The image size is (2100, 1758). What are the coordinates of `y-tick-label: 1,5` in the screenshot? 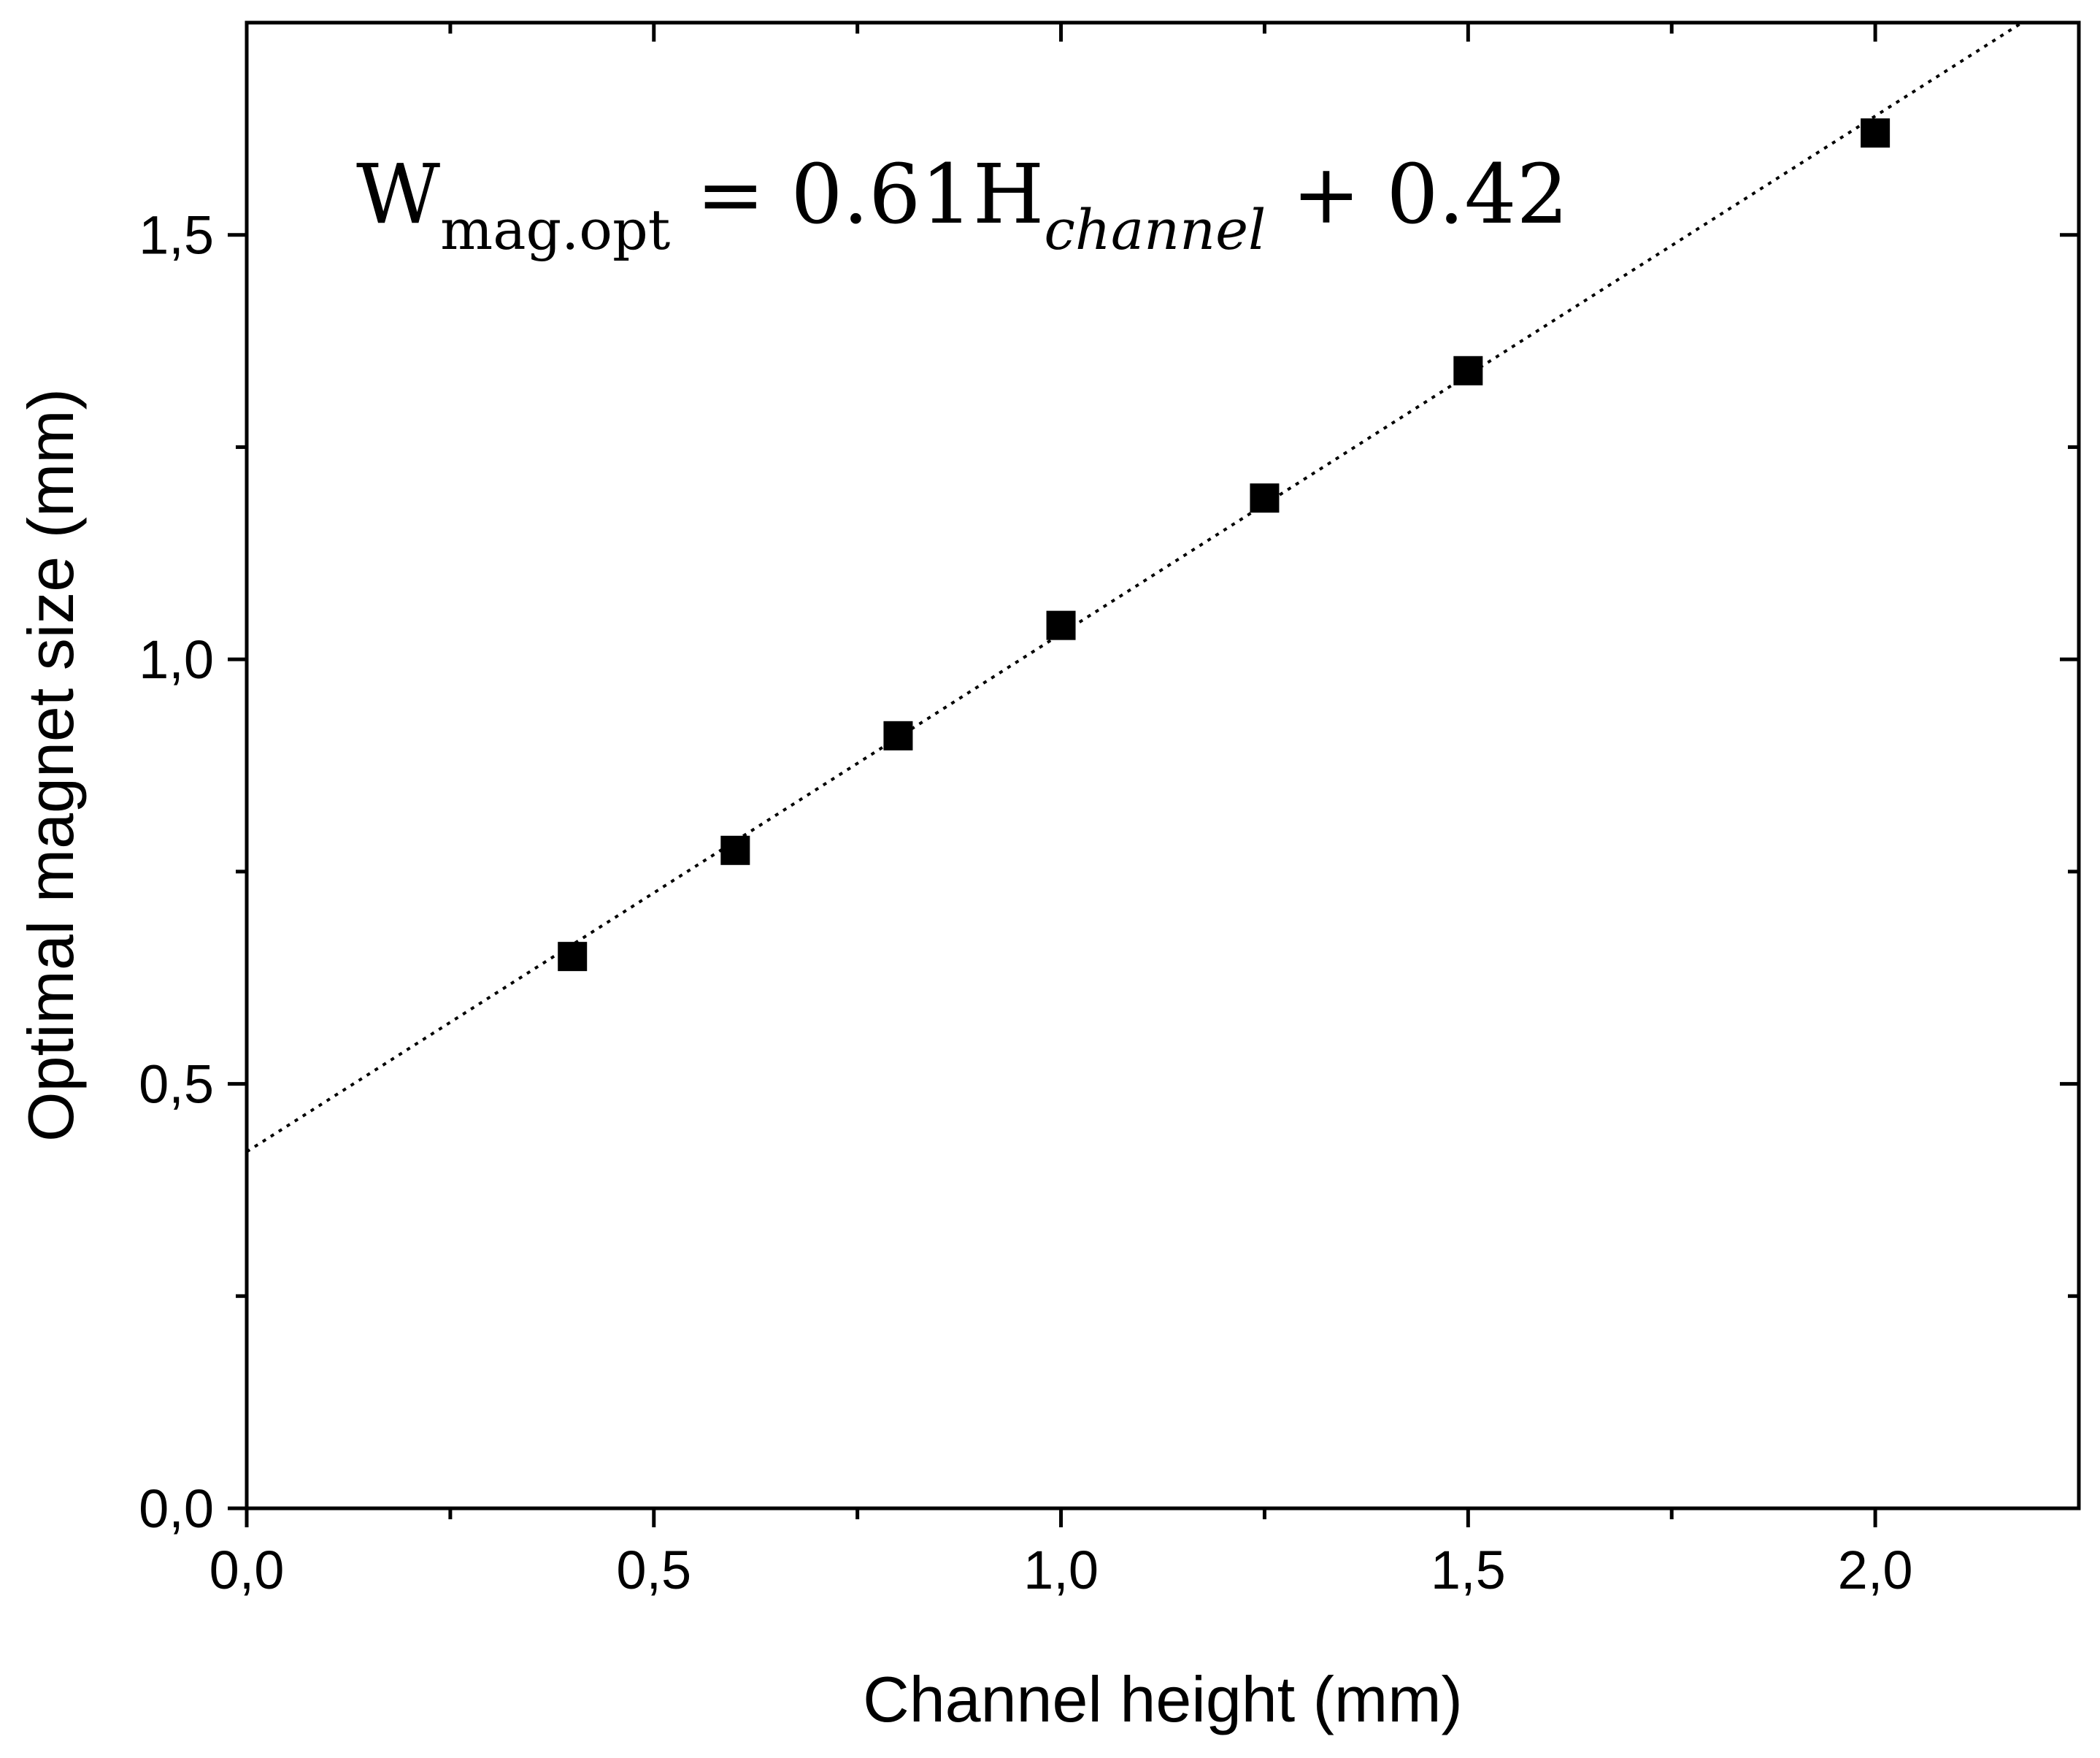 It's located at (176, 236).